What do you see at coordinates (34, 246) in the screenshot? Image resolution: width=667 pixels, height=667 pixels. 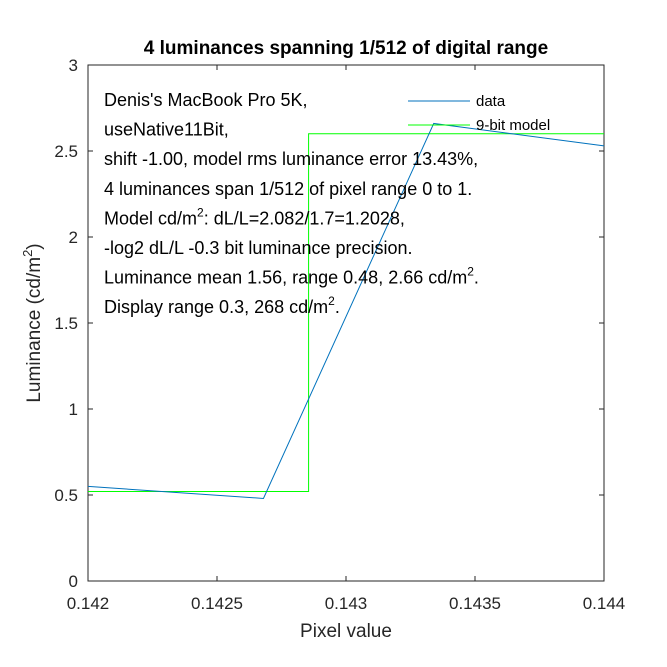 I see `y-axis-label-close: )` at bounding box center [34, 246].